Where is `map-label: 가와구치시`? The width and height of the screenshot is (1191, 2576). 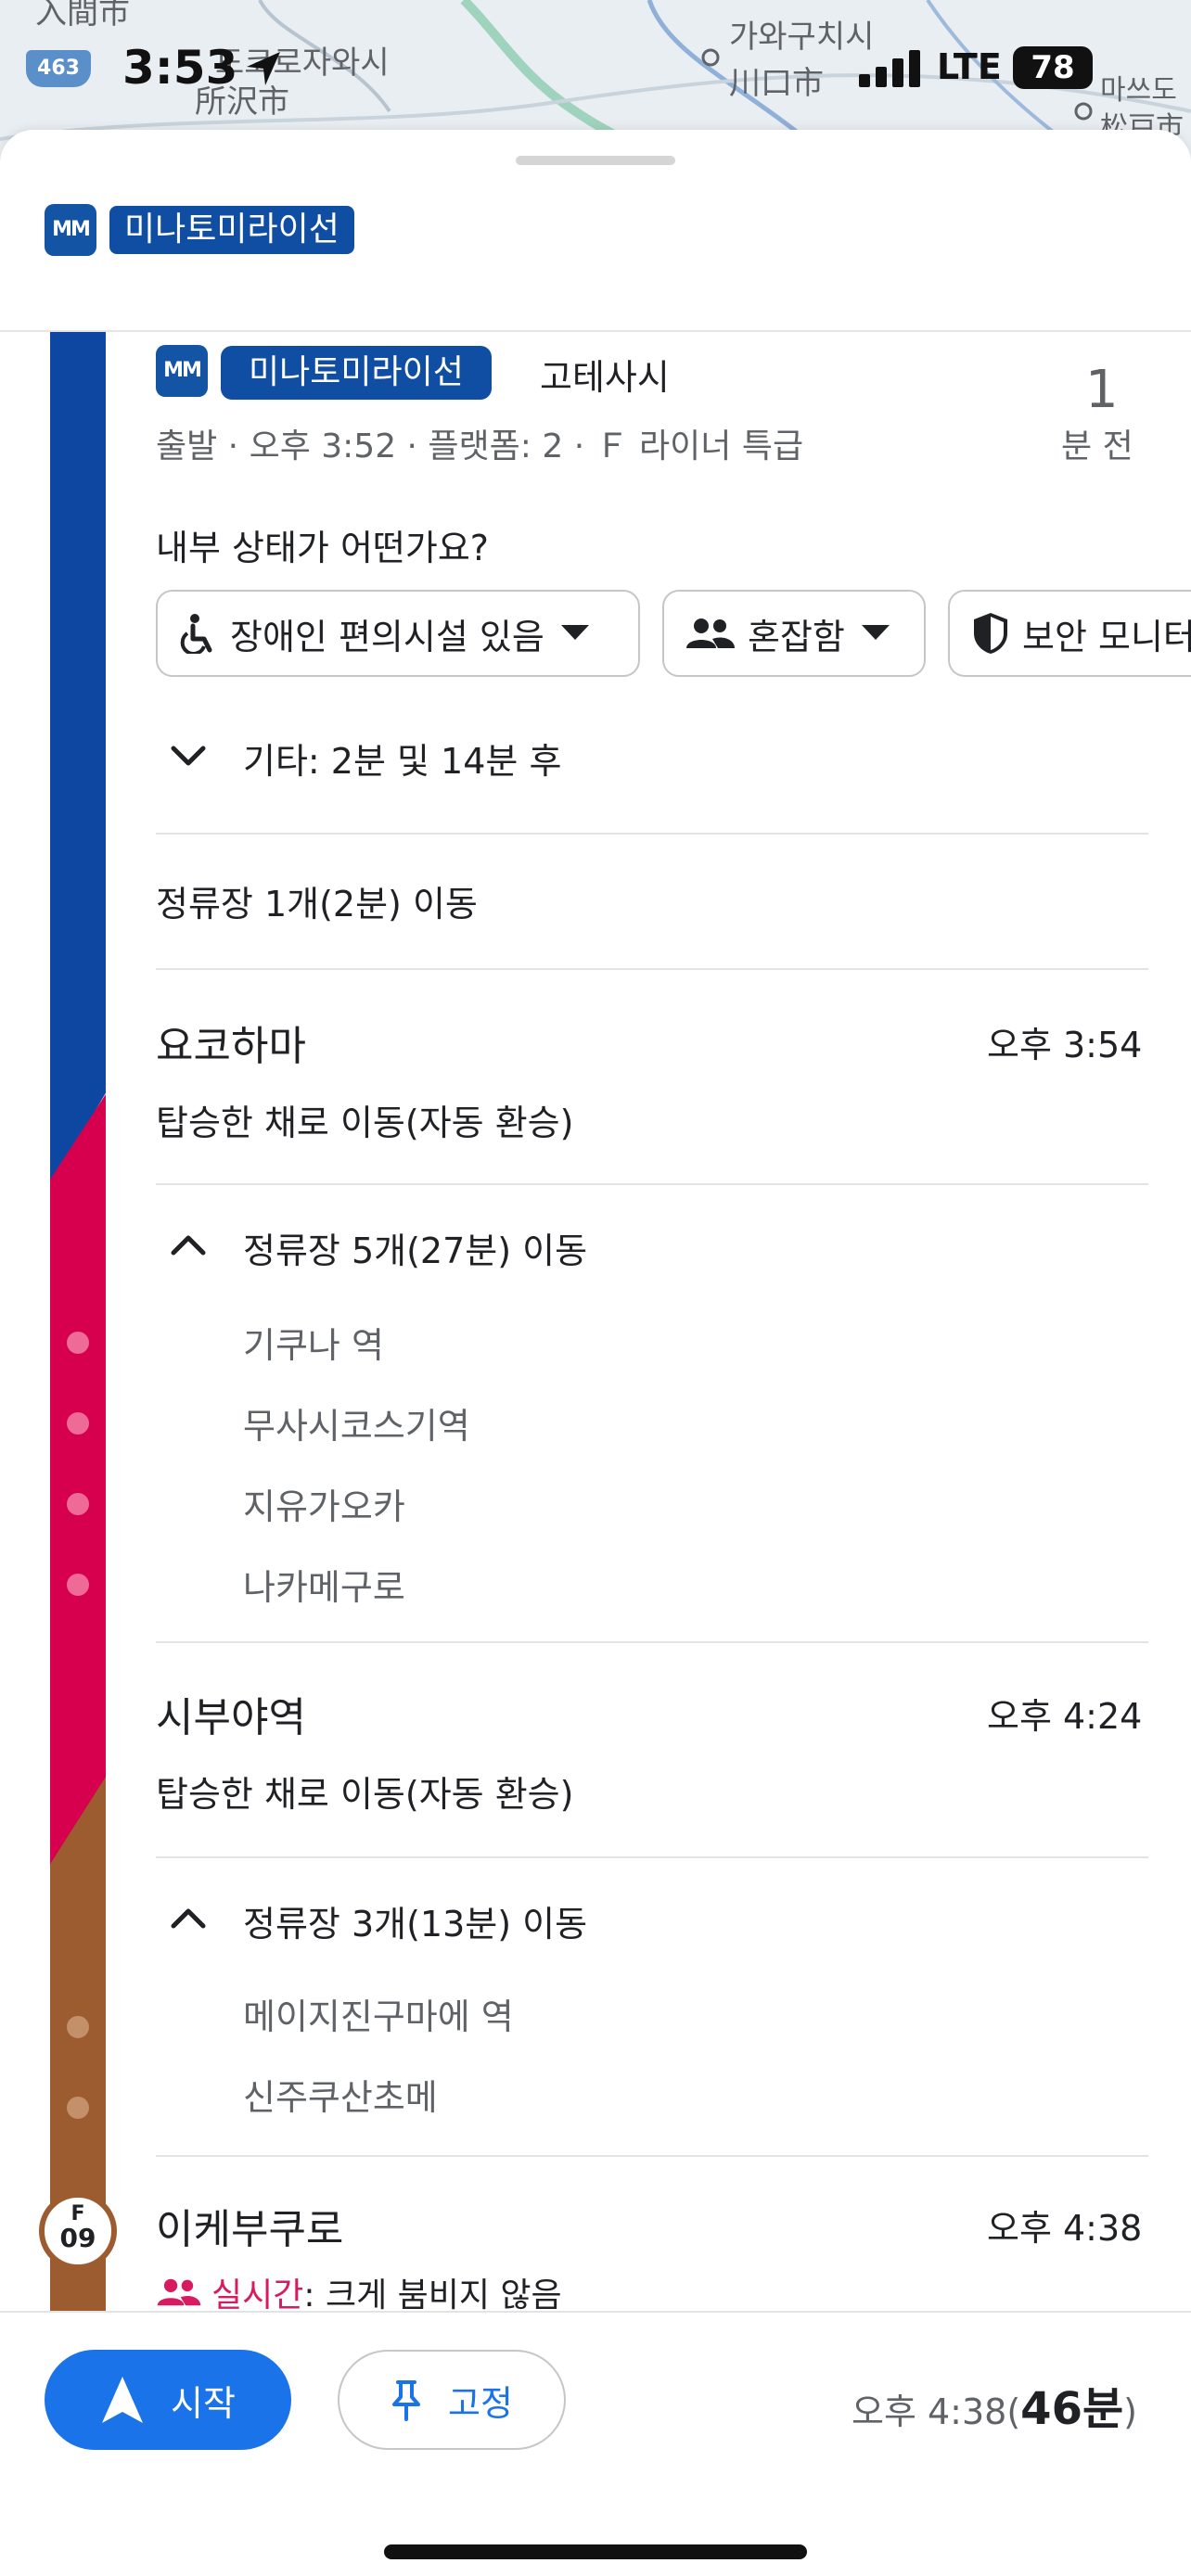 map-label: 가와구치시 is located at coordinates (802, 37).